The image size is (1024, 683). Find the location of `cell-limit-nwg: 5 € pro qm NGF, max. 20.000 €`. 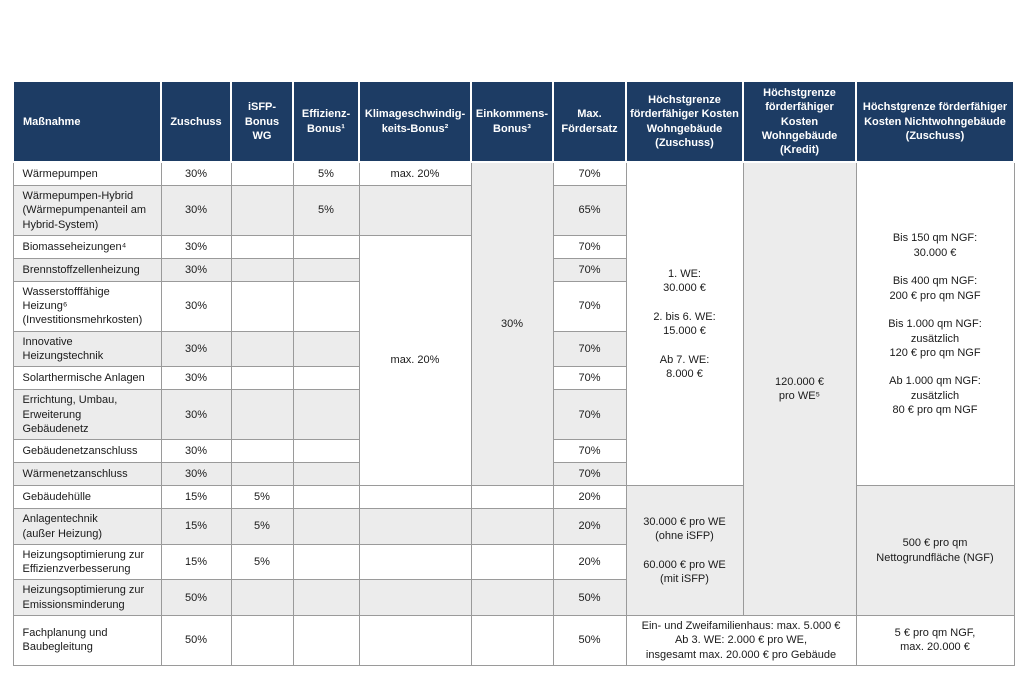

cell-limit-nwg: 5 € pro qm NGF, max. 20.000 € is located at coordinates (935, 640).